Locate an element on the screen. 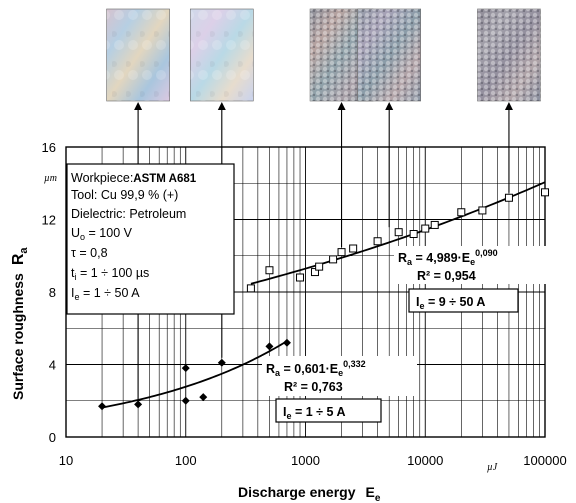 This screenshot has height=503, width=576. x-tick-label: 10000 is located at coordinates (425, 460).